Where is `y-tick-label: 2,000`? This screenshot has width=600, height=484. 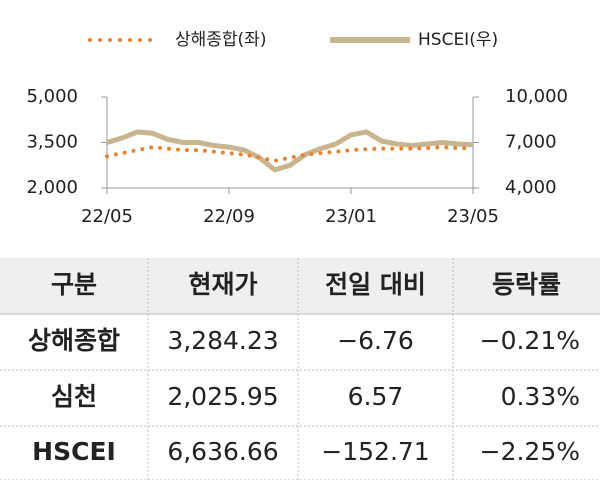
y-tick-label: 2,000 is located at coordinates (52, 187).